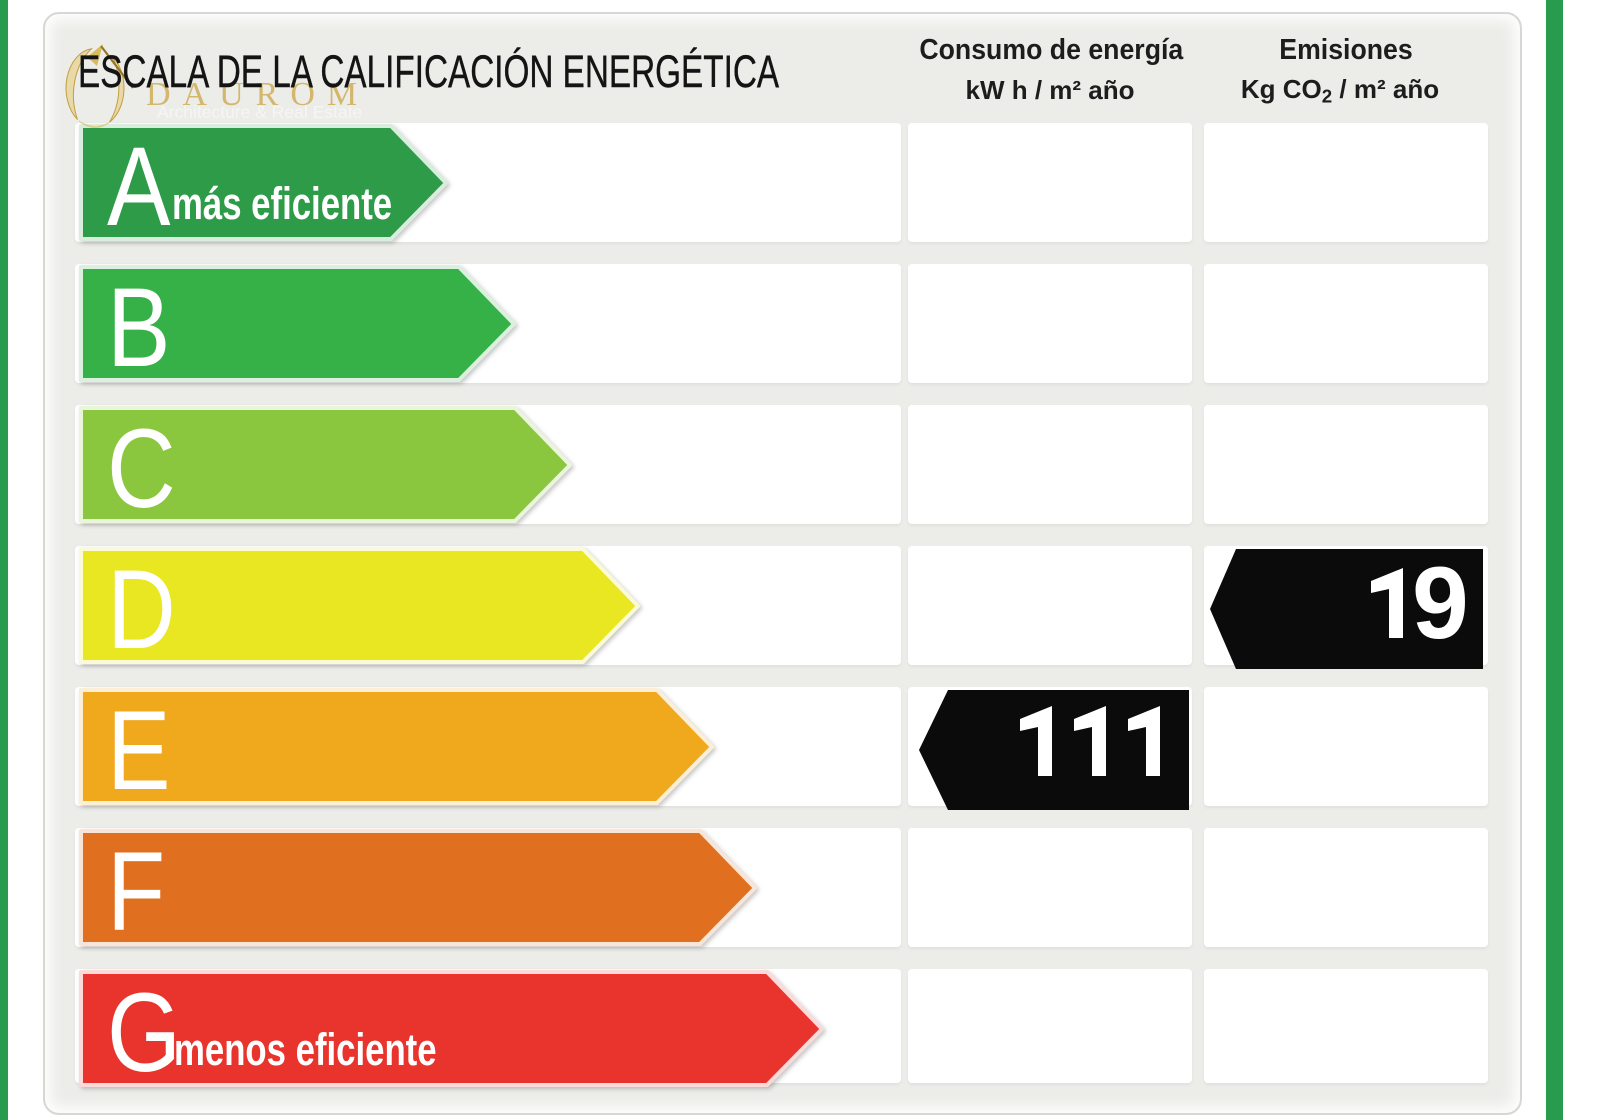  I want to click on svg-text: 9, so click(1440, 604).